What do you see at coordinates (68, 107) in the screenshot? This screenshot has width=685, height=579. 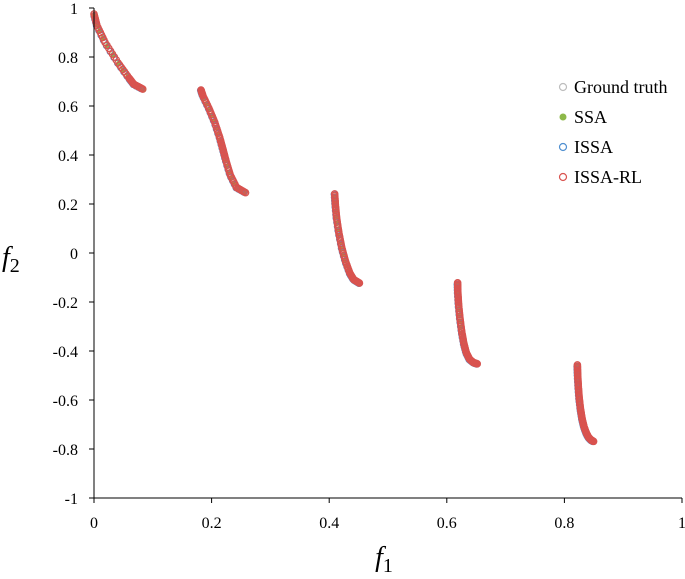 I see `y-tick-label: 0.6` at bounding box center [68, 107].